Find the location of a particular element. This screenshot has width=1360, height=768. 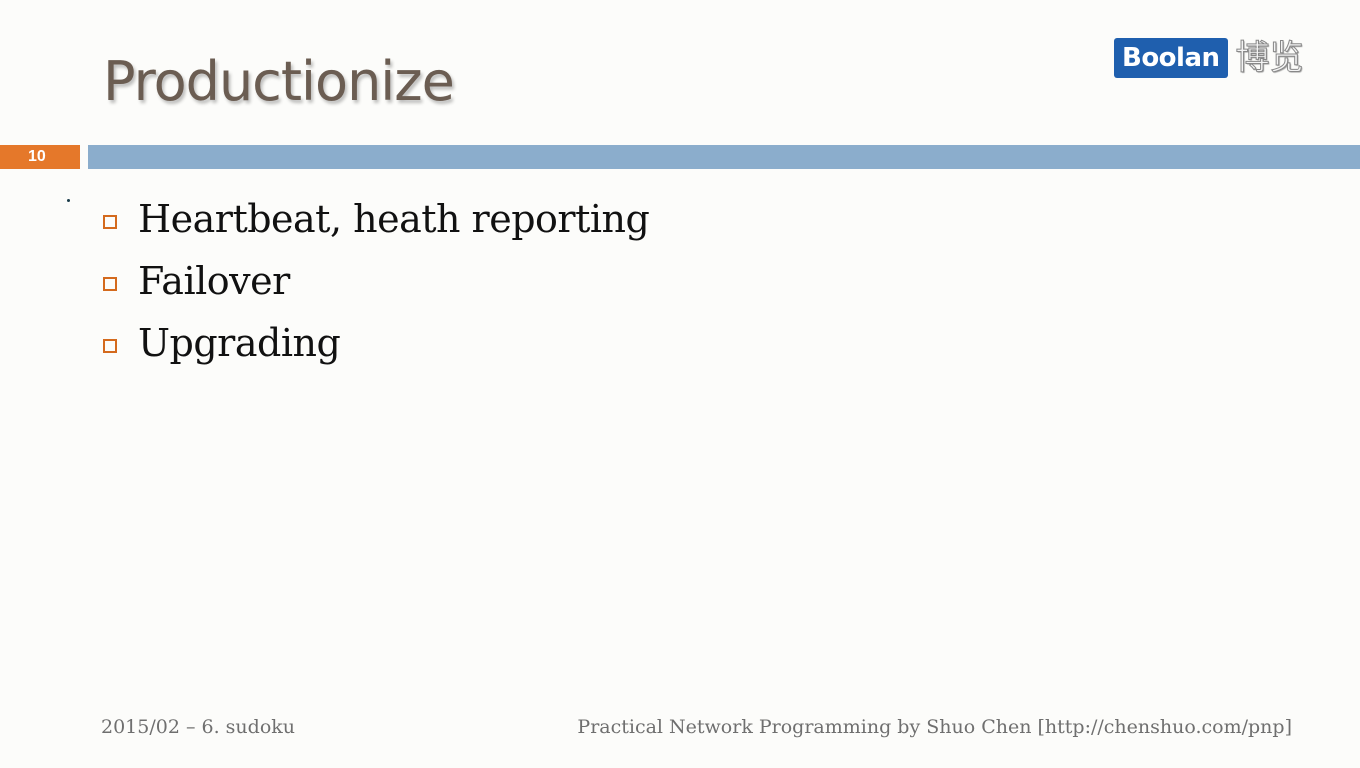

bullet-text: Failover is located at coordinates (214, 281).